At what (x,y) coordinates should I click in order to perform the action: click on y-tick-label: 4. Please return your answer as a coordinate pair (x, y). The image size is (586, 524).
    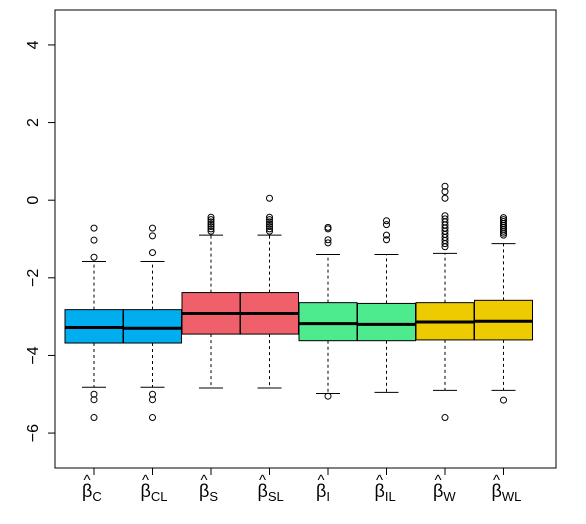
    Looking at the image, I should click on (33, 44).